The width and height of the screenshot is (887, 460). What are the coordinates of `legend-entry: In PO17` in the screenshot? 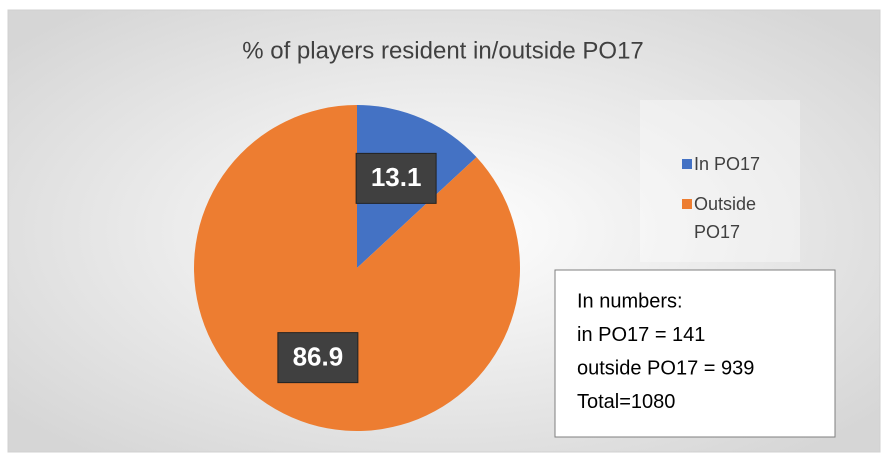 It's located at (738, 164).